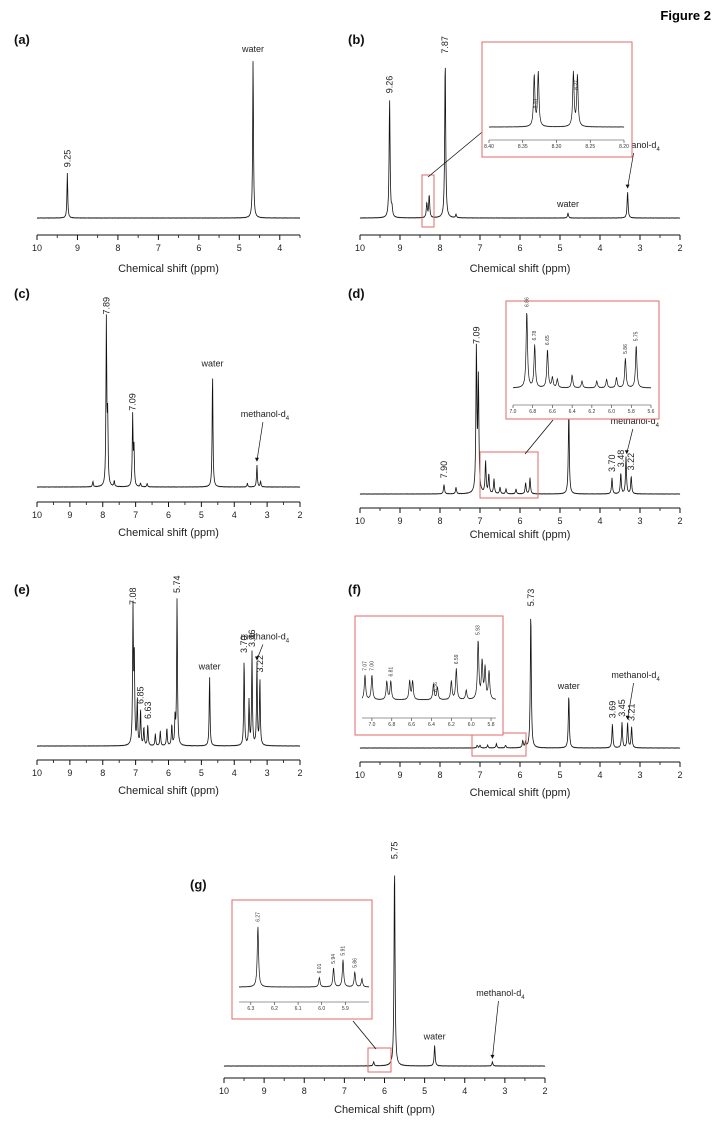 The height and width of the screenshot is (1141, 717). What do you see at coordinates (548, 340) in the screenshot?
I see `inset-peak-label: 6.65` at bounding box center [548, 340].